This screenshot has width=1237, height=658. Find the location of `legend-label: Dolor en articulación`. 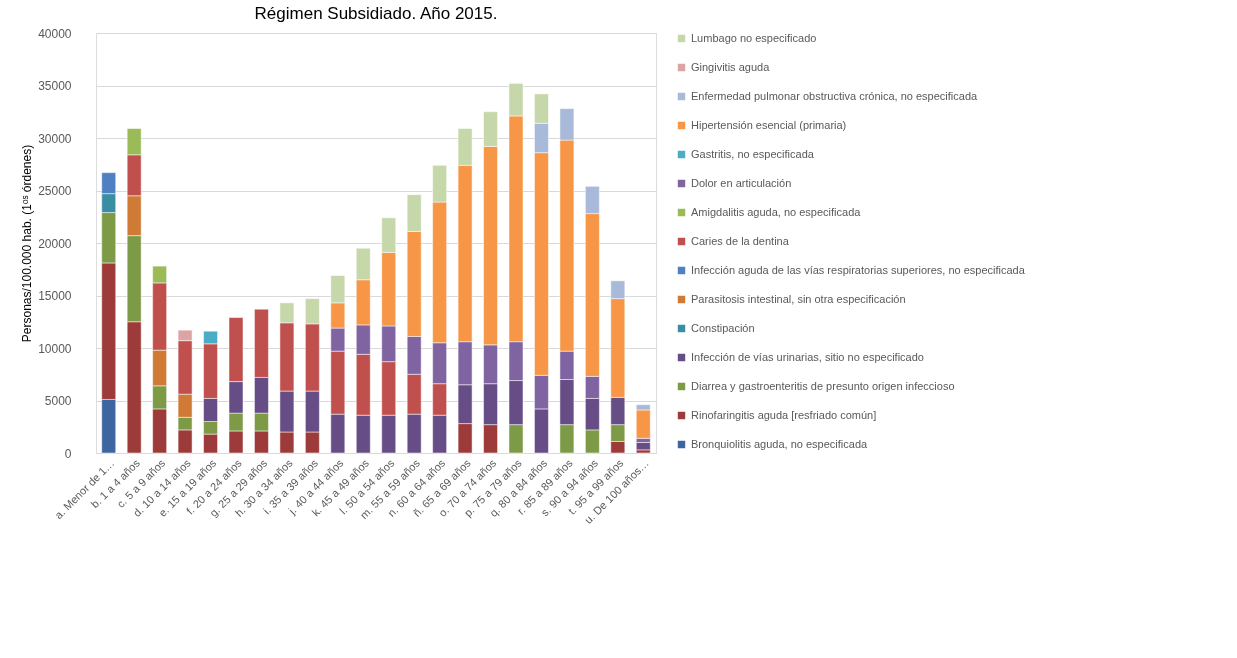

legend-label: Dolor en articulación is located at coordinates (741, 182).